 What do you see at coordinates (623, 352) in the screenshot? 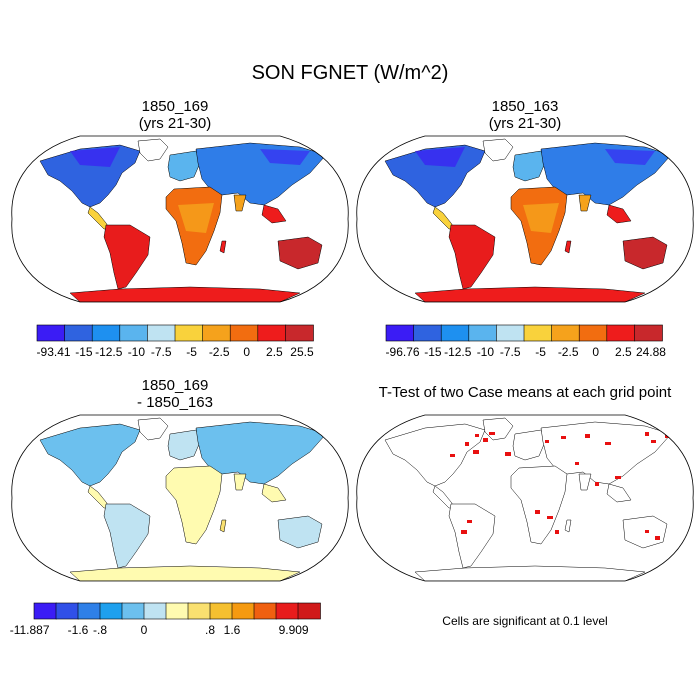
I see `colorbar2-label: 2.5` at bounding box center [623, 352].